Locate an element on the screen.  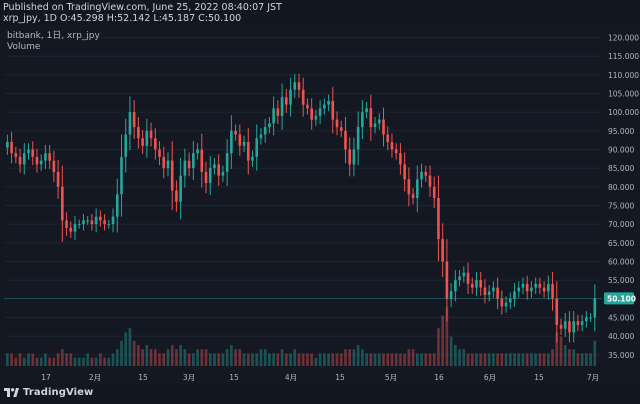
tradingview-brand: TradingView is located at coordinates (48, 392).